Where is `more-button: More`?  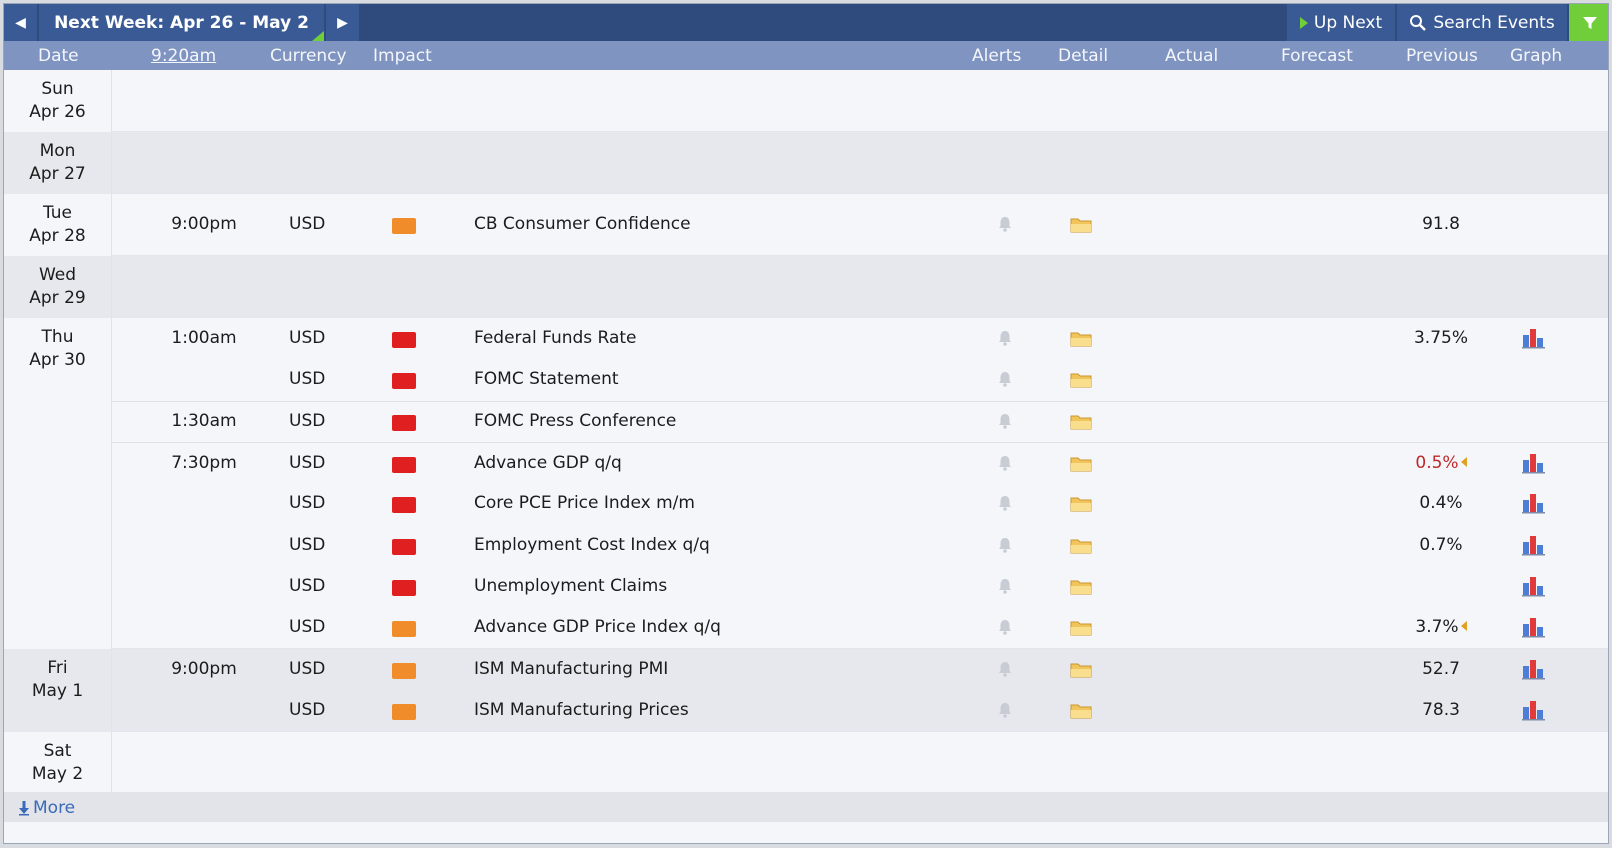
more-button: More is located at coordinates (46, 808).